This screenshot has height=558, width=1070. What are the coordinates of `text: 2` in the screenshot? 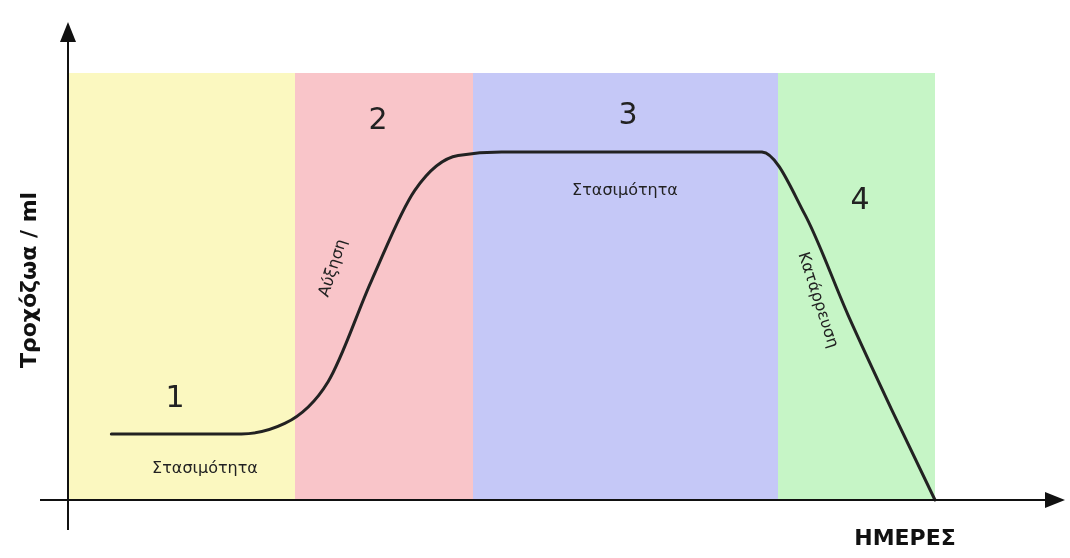 It's located at (378, 118).